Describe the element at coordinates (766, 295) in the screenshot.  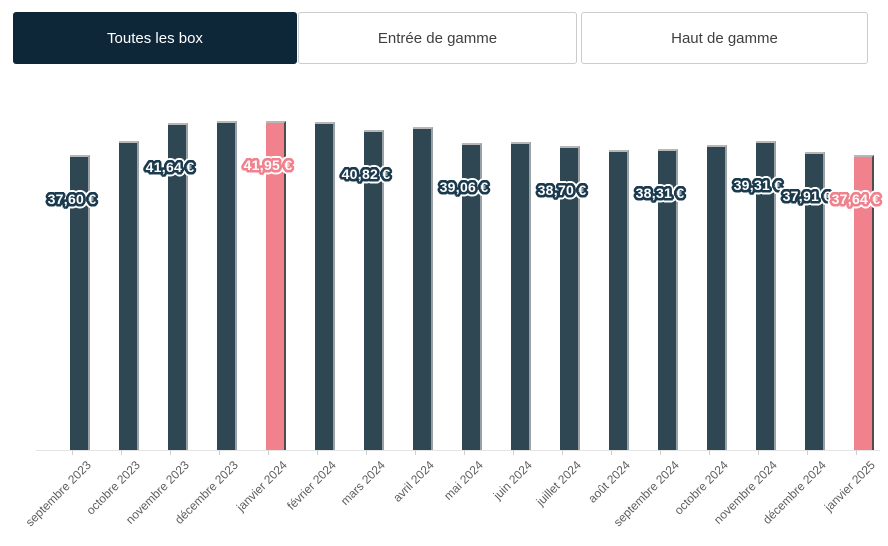
I see `bar-novembre-2024` at that location.